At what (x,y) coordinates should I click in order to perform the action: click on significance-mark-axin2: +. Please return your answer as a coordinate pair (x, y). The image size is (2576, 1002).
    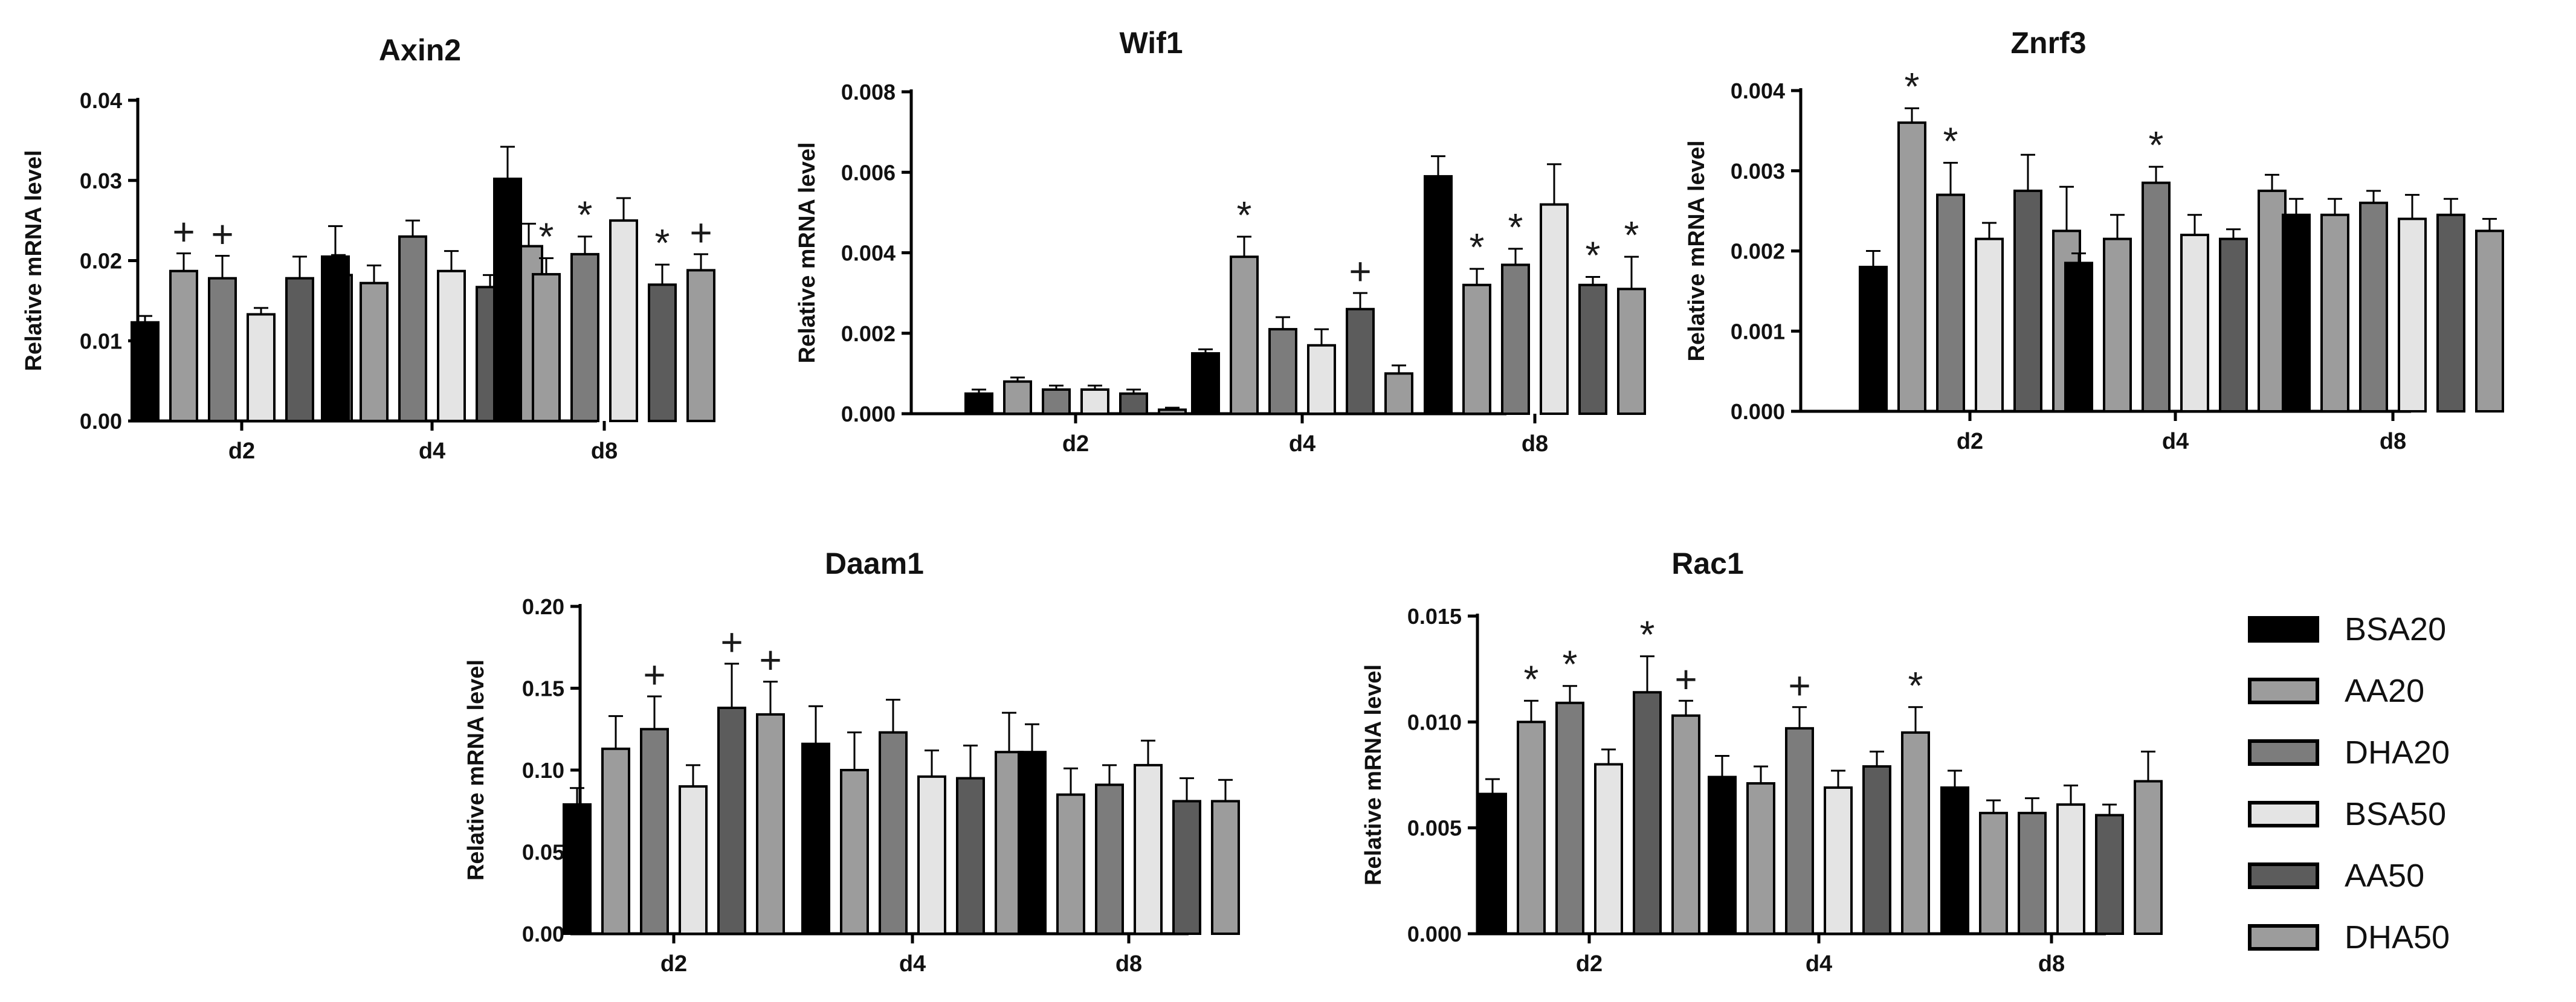
    Looking at the image, I should click on (701, 232).